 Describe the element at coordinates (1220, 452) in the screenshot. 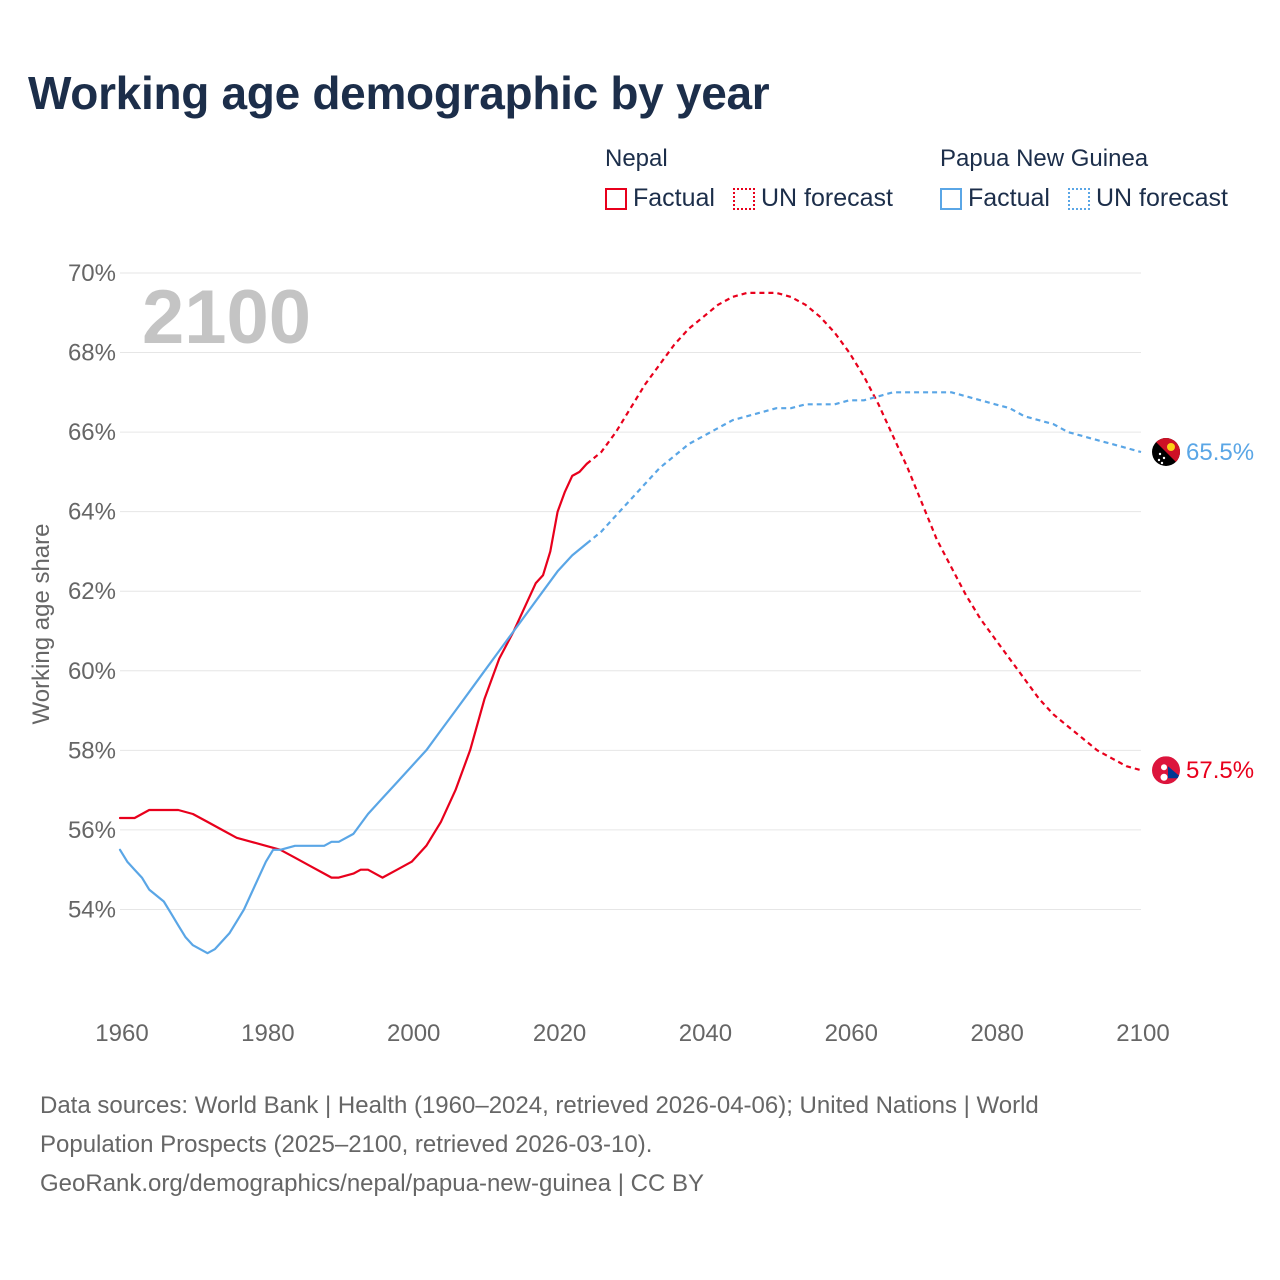

I see `end-value-label: 65.5%` at that location.